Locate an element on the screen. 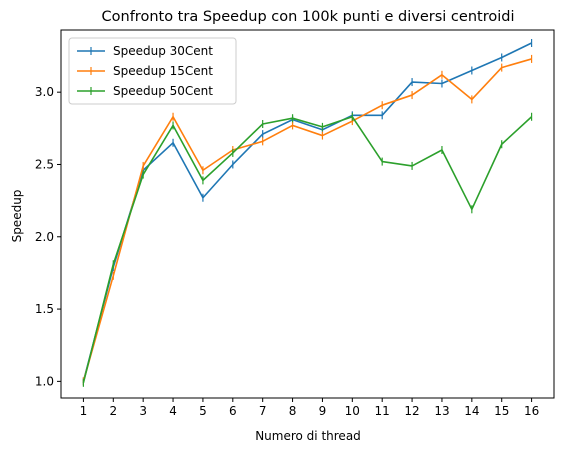 The image size is (567, 453). x-tick-label: 5 is located at coordinates (203, 411).